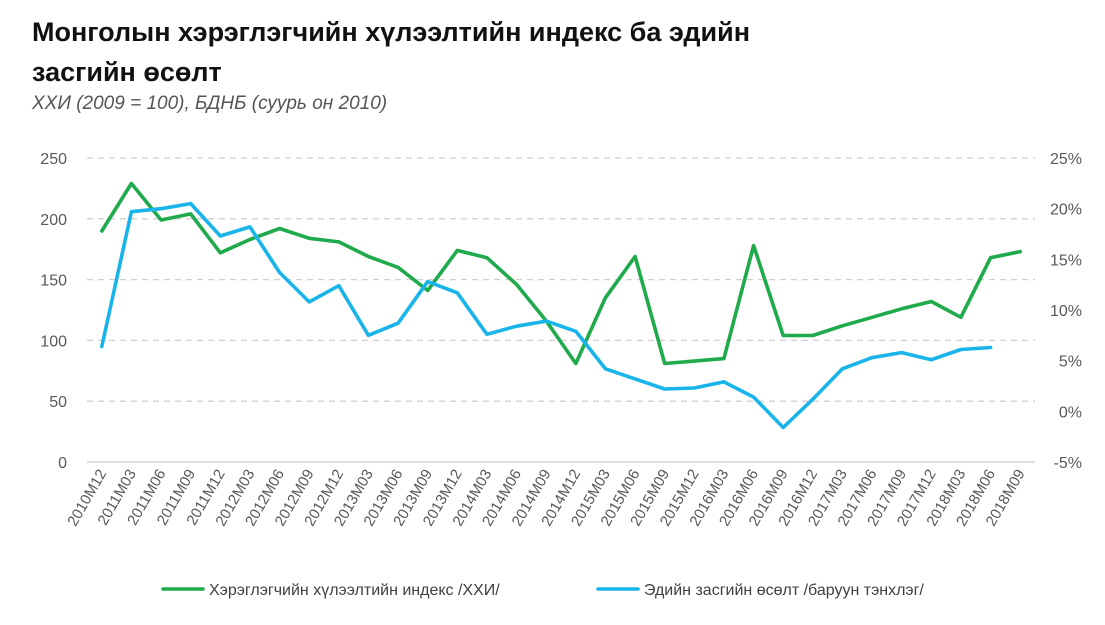  Describe the element at coordinates (53, 220) in the screenshot. I see `left-y-tick-label: 200` at that location.